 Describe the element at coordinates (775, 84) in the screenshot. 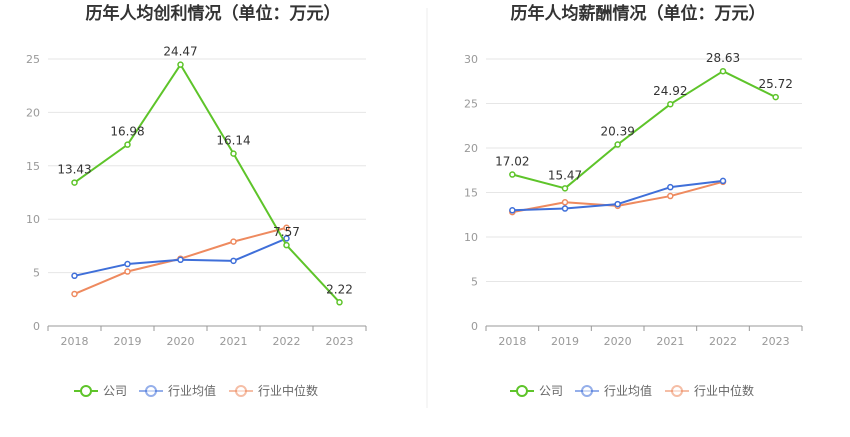

I see `data-label: 25.72` at that location.